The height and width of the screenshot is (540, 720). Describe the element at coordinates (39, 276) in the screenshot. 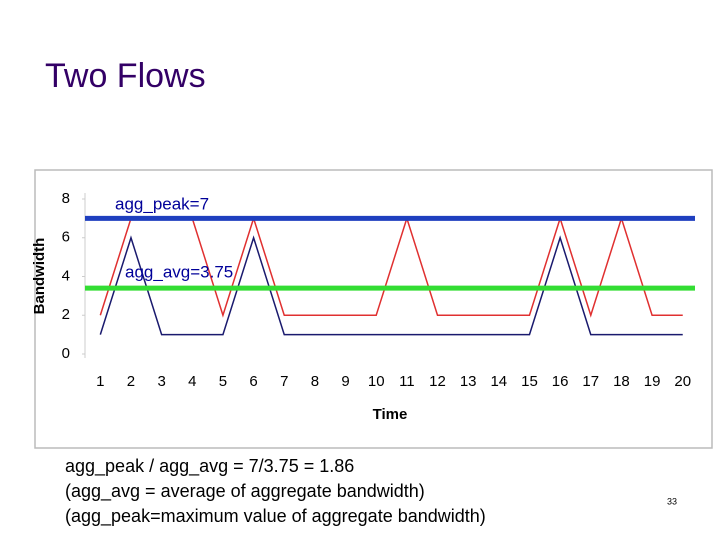

I see `y-axis-label: Bandwidth` at that location.